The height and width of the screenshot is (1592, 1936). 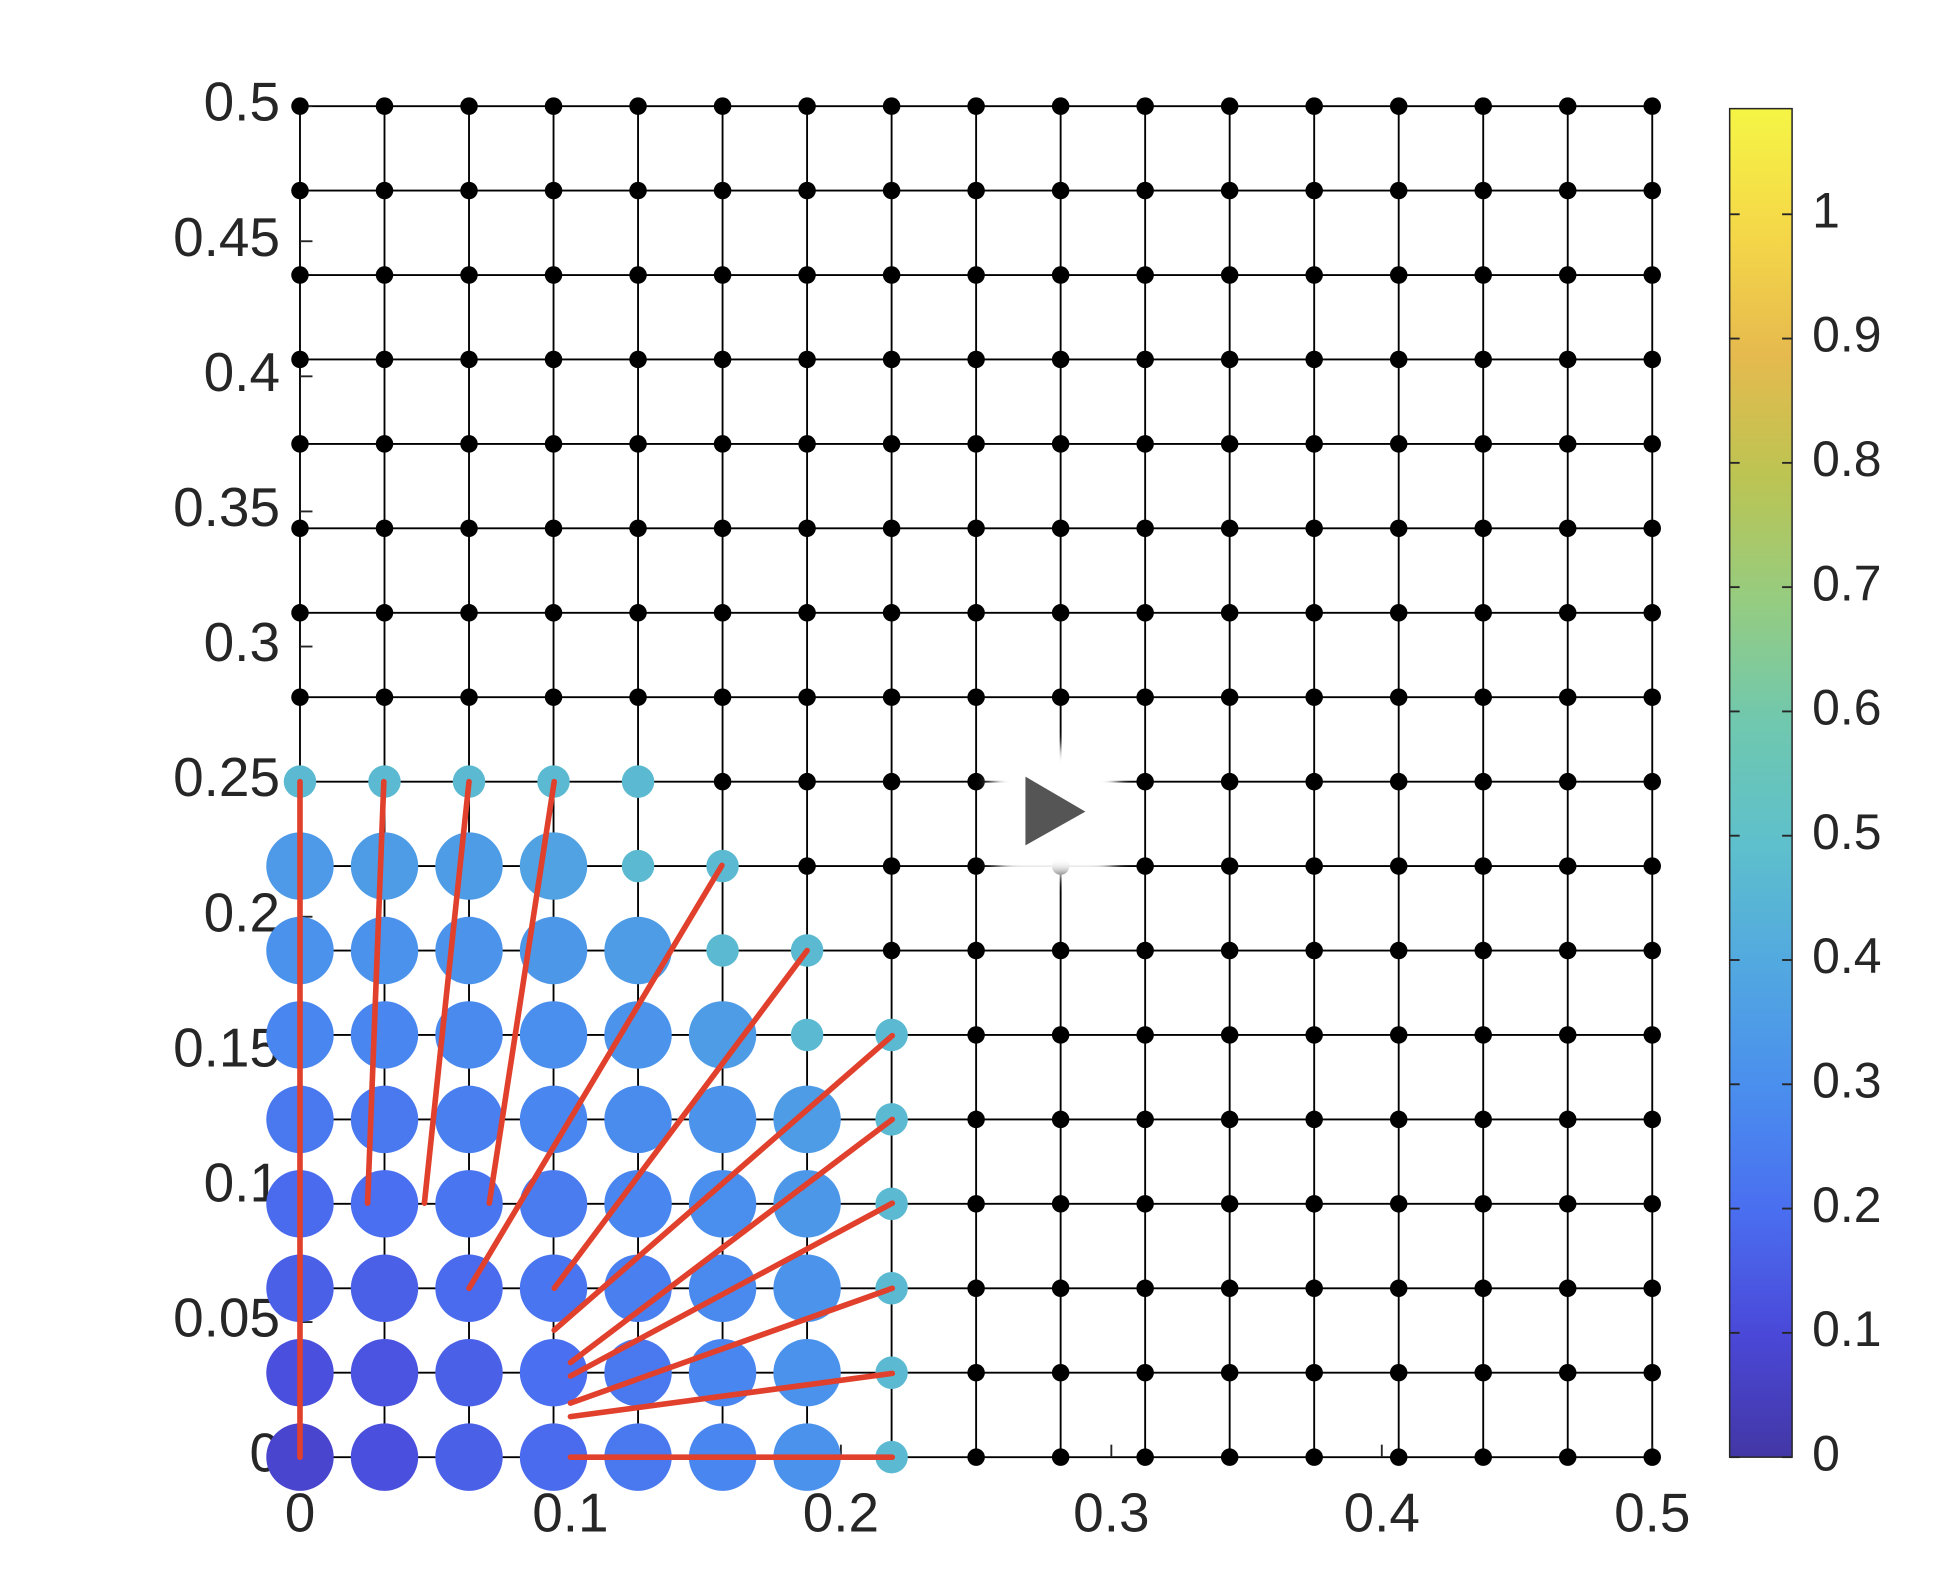 What do you see at coordinates (841, 1513) in the screenshot?
I see `x-tick-label: 0.2` at bounding box center [841, 1513].